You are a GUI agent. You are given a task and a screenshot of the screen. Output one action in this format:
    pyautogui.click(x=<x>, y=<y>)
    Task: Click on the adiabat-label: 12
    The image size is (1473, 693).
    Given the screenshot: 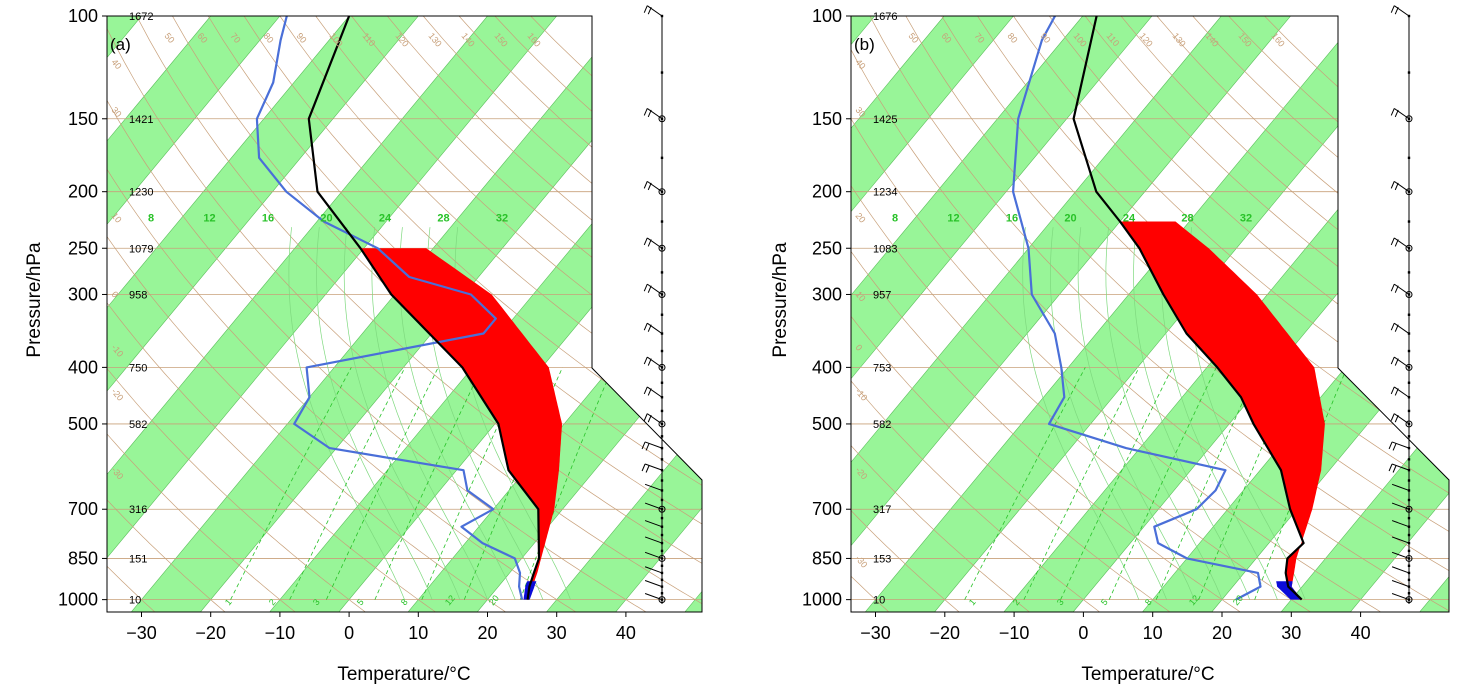 What is the action you would take?
    pyautogui.click(x=1194, y=600)
    